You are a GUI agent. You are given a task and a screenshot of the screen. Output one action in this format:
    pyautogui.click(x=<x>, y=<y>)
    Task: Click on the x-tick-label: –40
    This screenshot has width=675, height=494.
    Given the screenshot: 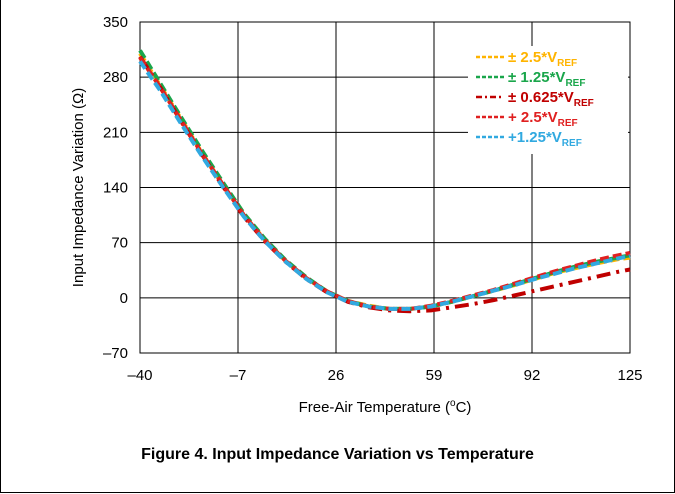 What is the action you would take?
    pyautogui.click(x=139, y=375)
    